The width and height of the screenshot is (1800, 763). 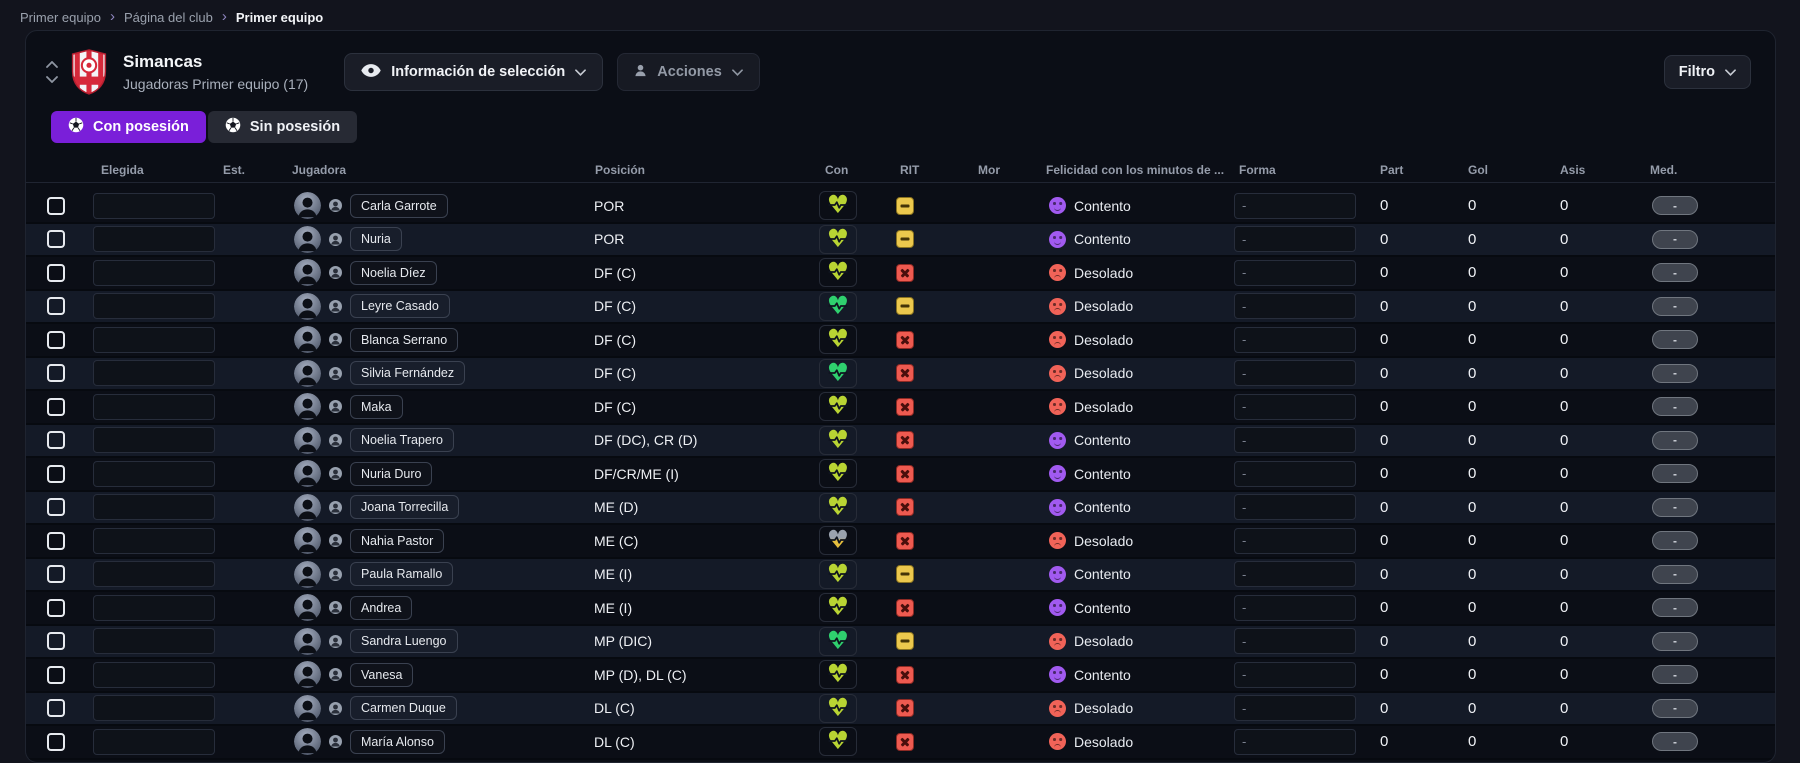 What do you see at coordinates (279, 17) in the screenshot?
I see `breadcrumb-item-current: Primer equipo` at bounding box center [279, 17].